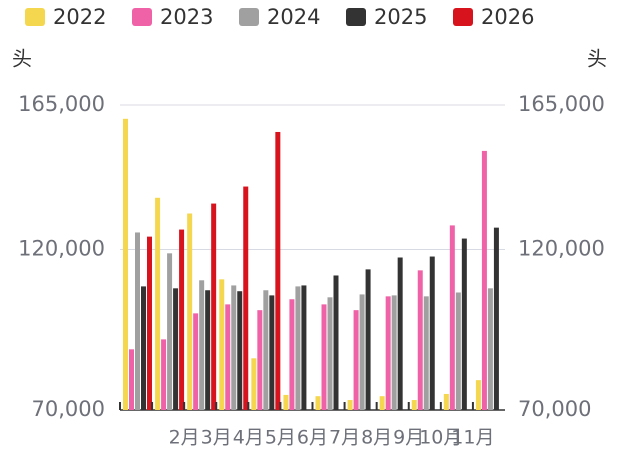 The width and height of the screenshot is (622, 457). I want to click on x-tick-label: 3月, so click(216, 438).